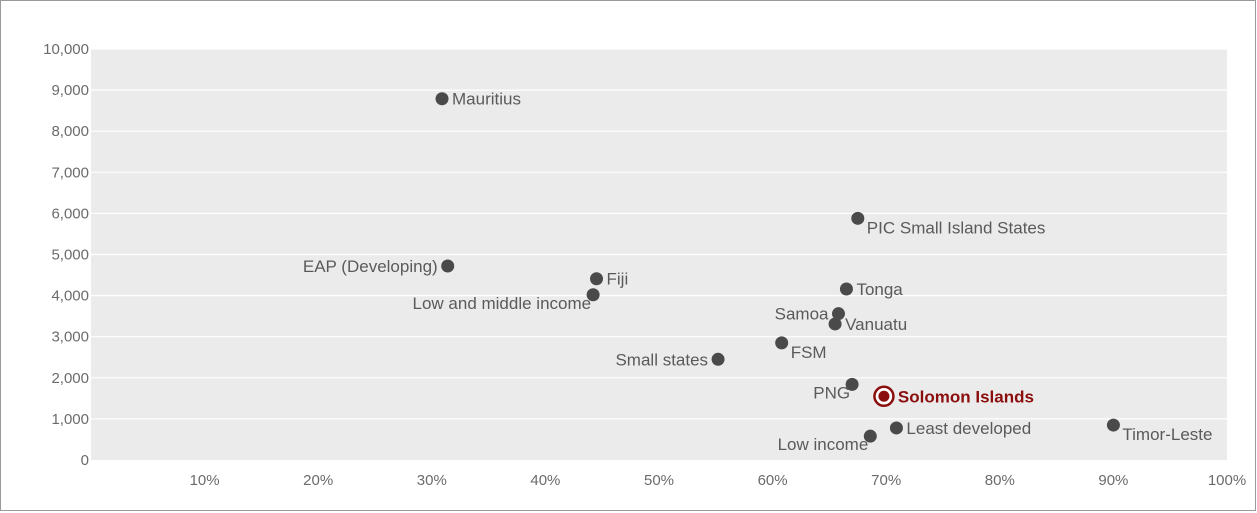  Describe the element at coordinates (70, 255) in the screenshot. I see `y-tick-label: 5,000` at that location.